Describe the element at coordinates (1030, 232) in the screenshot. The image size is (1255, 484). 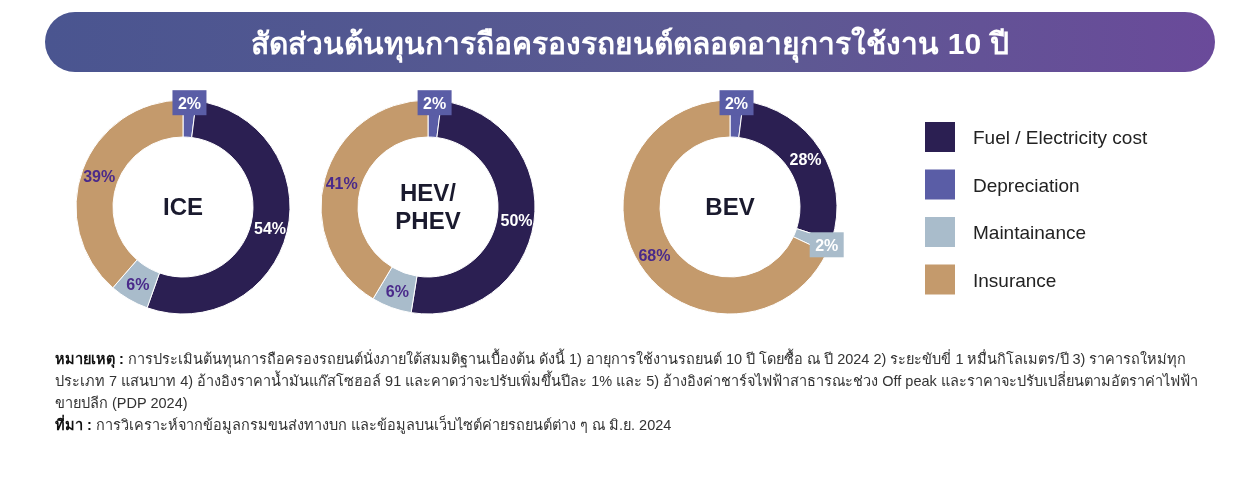
I see `legend-label: Maintainance` at that location.